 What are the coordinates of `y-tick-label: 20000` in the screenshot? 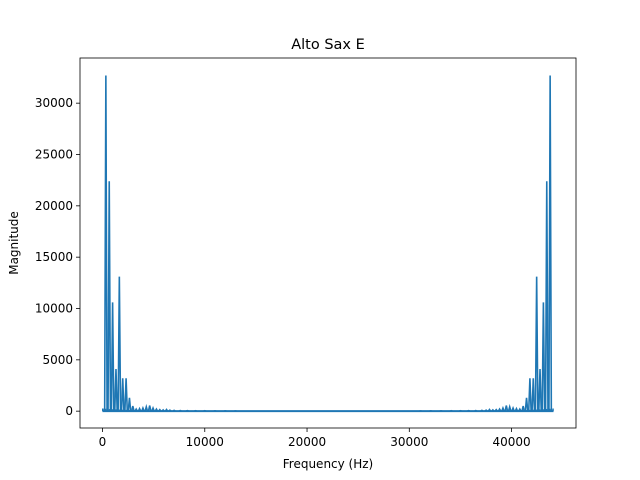 It's located at (54, 206).